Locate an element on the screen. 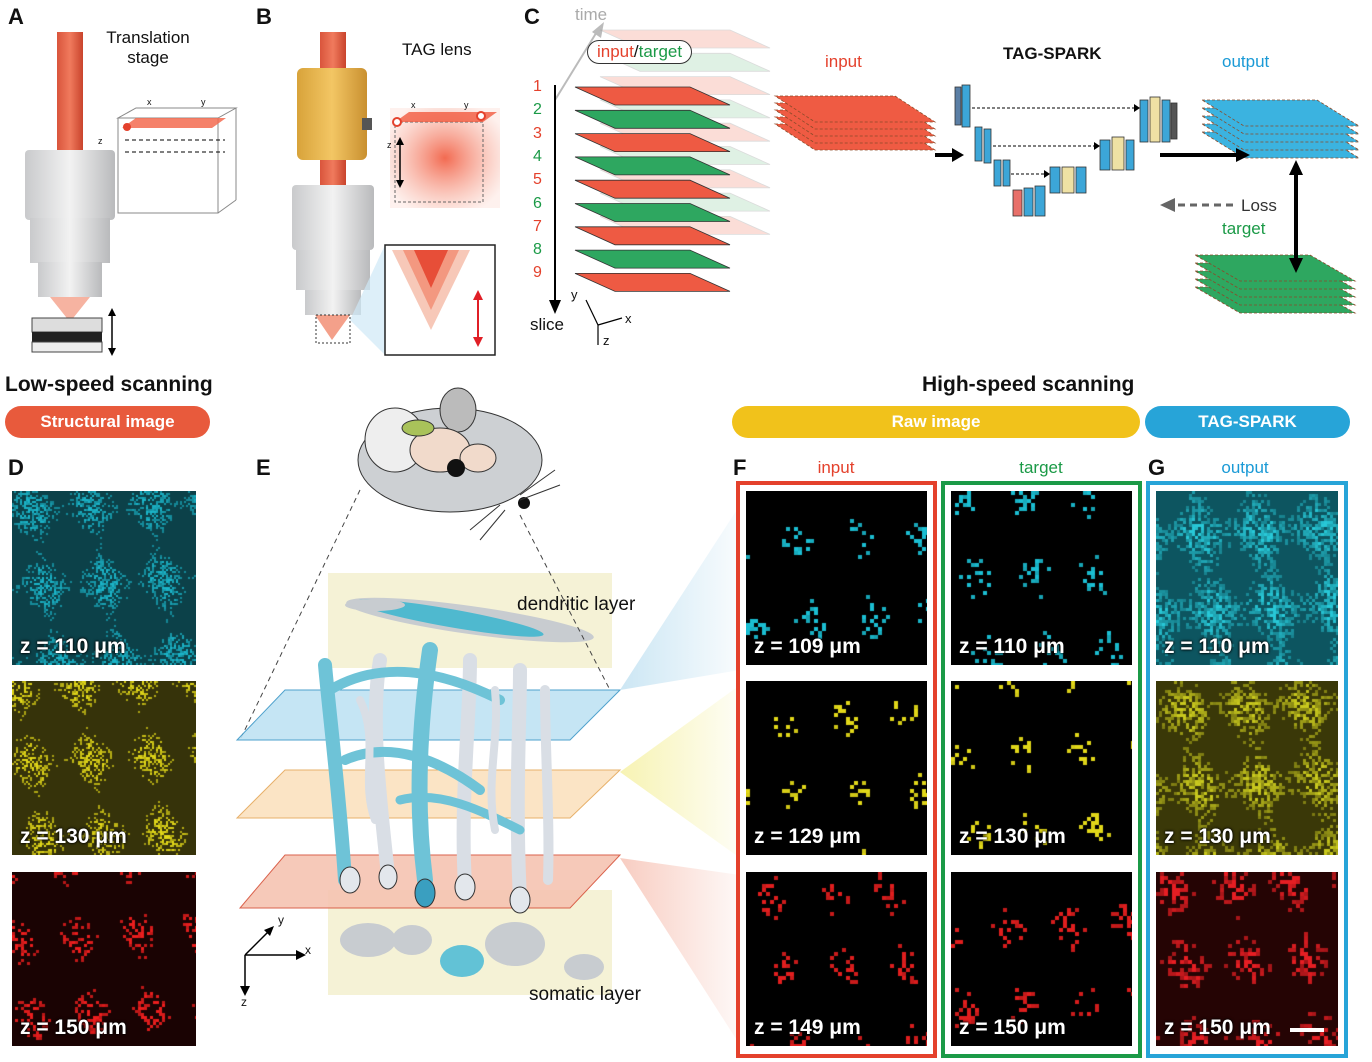  panel-f-input-title: input is located at coordinates (836, 467).